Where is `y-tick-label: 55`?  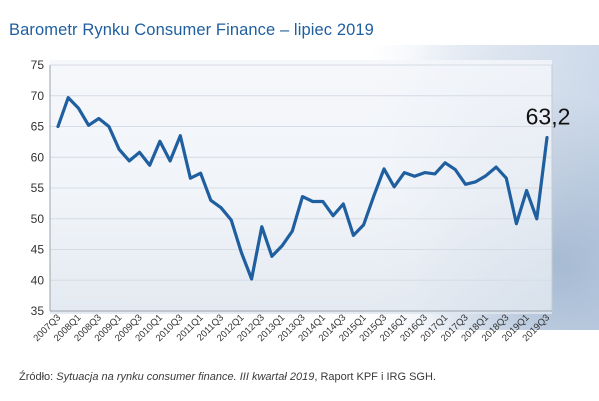 y-tick-label: 55 is located at coordinates (38, 188).